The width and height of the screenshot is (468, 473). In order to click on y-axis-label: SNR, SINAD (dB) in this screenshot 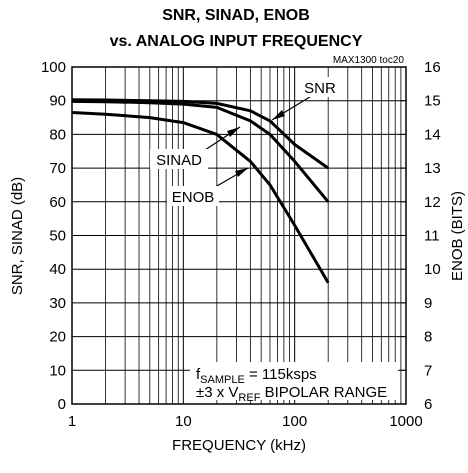, I will do `click(17, 236)`.